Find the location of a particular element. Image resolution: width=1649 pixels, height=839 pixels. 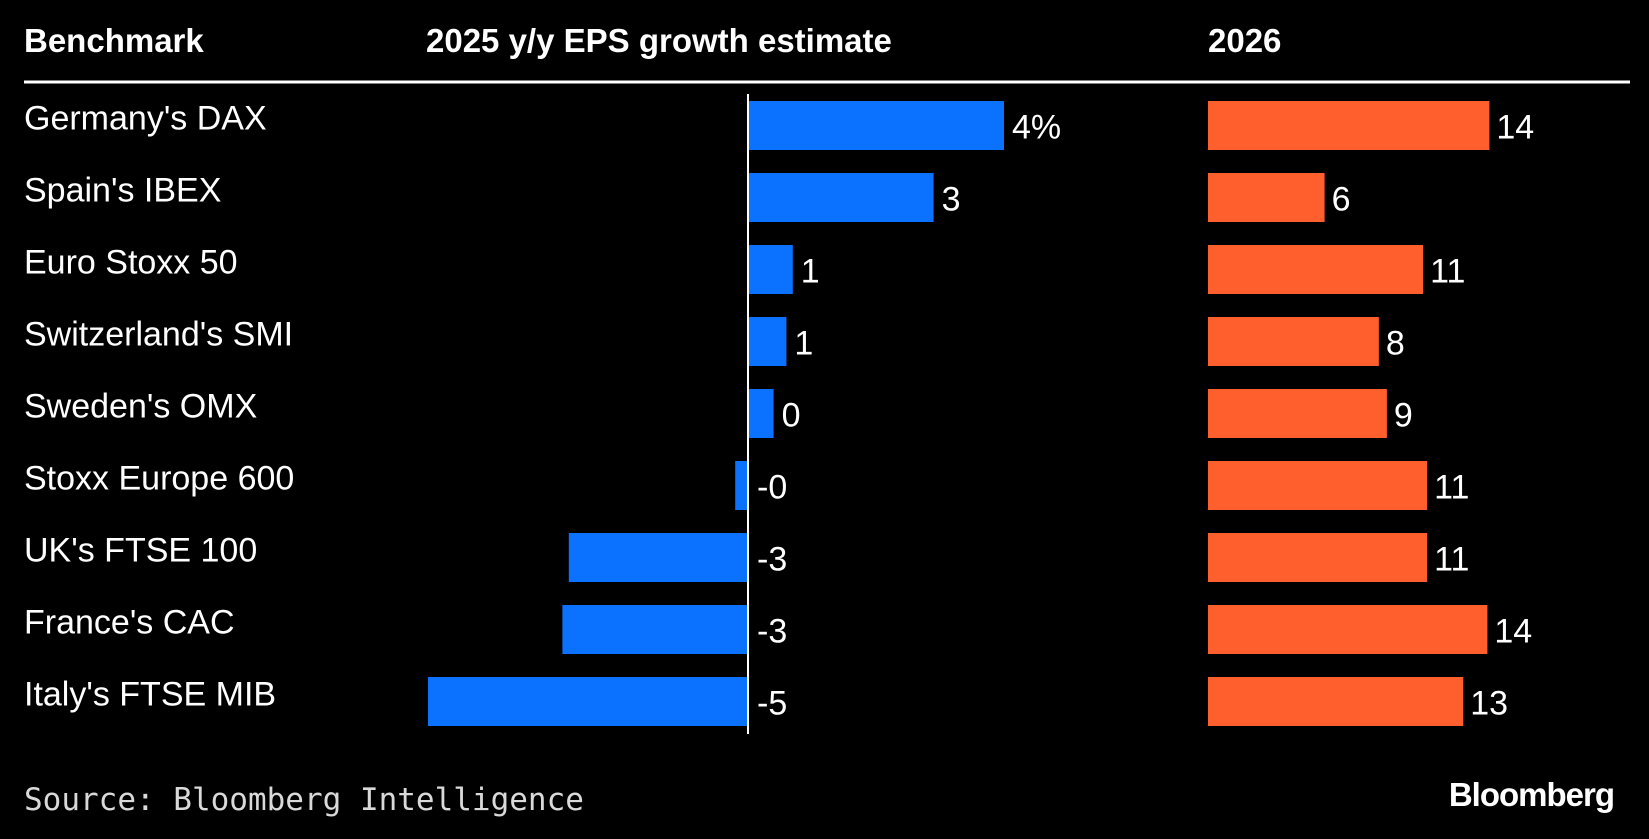

value-label-2025: 4% is located at coordinates (1036, 128).